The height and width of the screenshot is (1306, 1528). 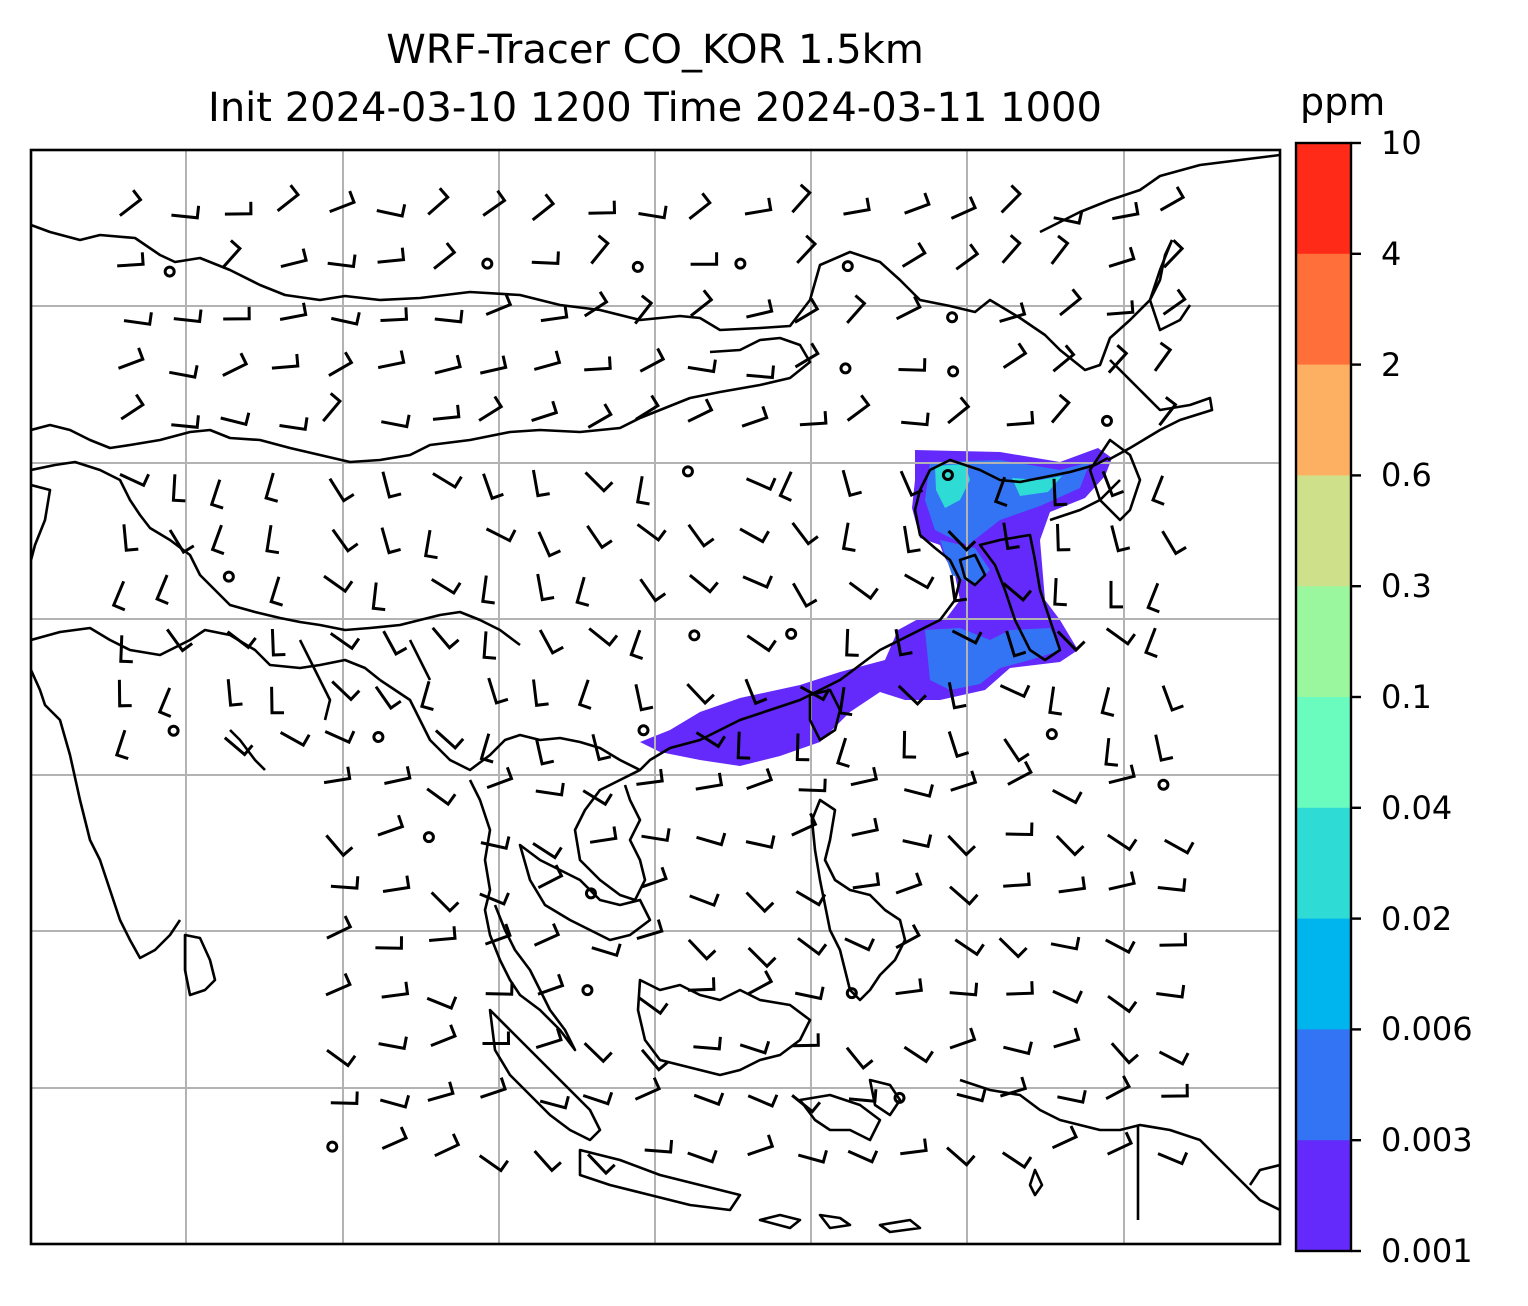 I want to click on colorbar-tick-label: 0.003, so click(x=1427, y=1140).